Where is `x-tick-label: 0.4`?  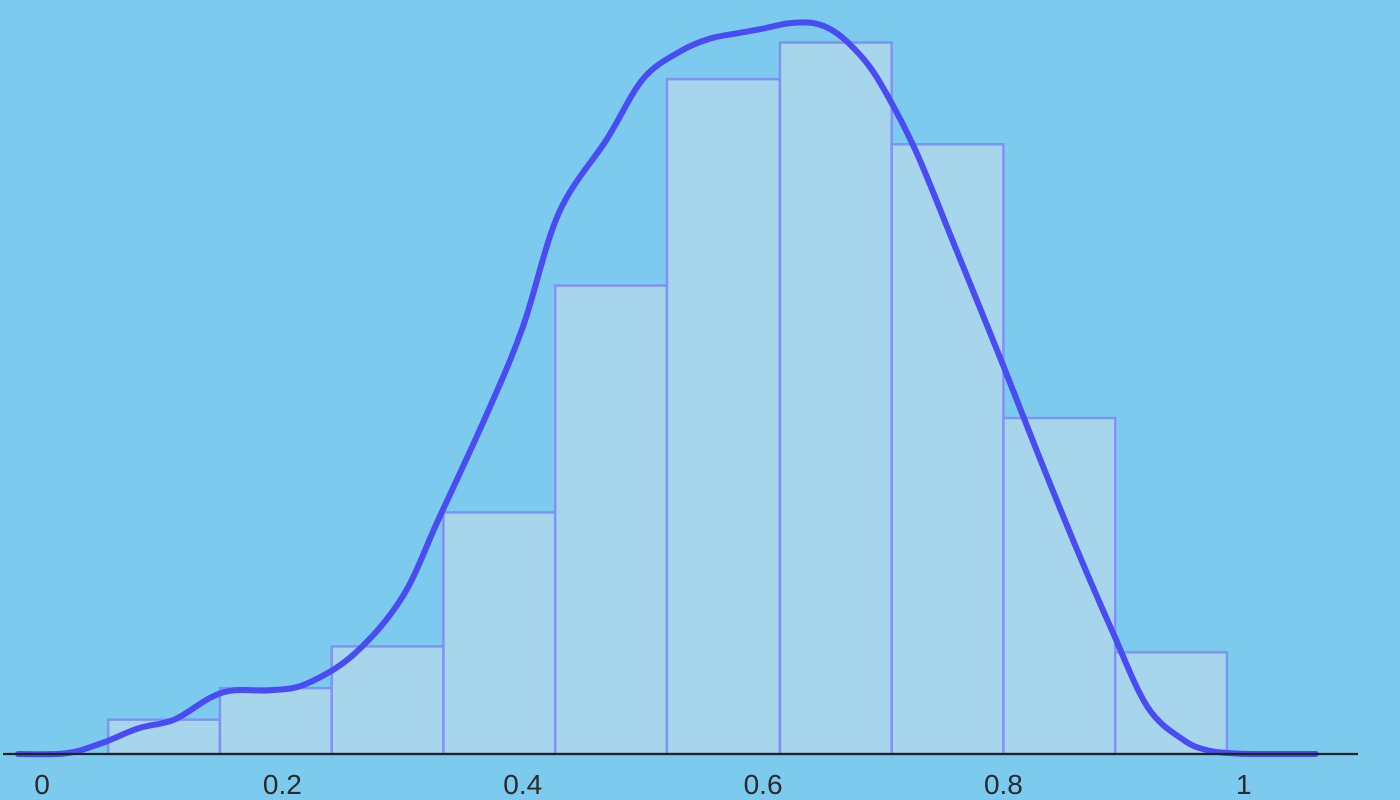 x-tick-label: 0.4 is located at coordinates (522, 784).